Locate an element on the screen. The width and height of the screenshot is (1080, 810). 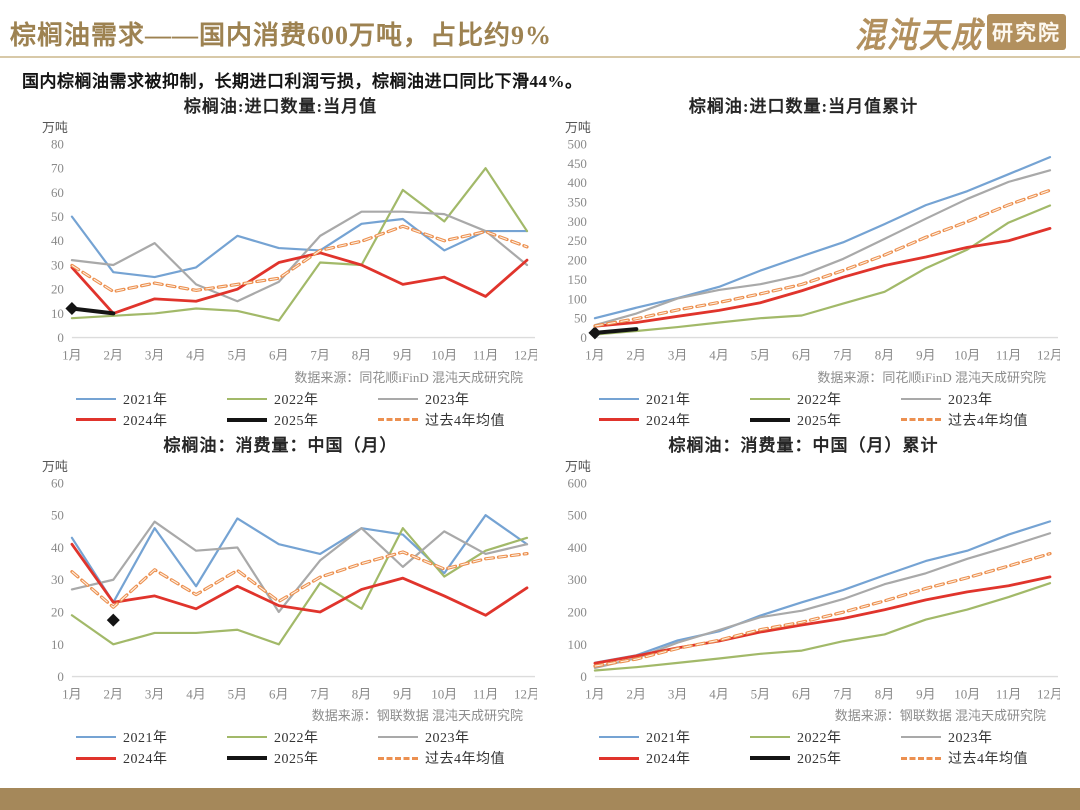
y-tick-label: 350 is located at coordinates (576, 202).